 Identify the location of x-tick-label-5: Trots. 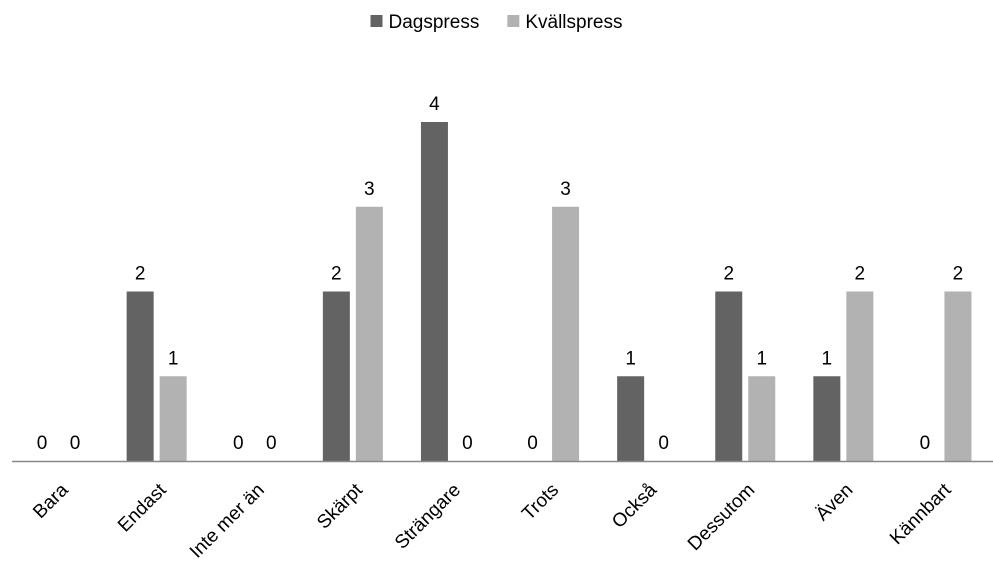
(540, 502).